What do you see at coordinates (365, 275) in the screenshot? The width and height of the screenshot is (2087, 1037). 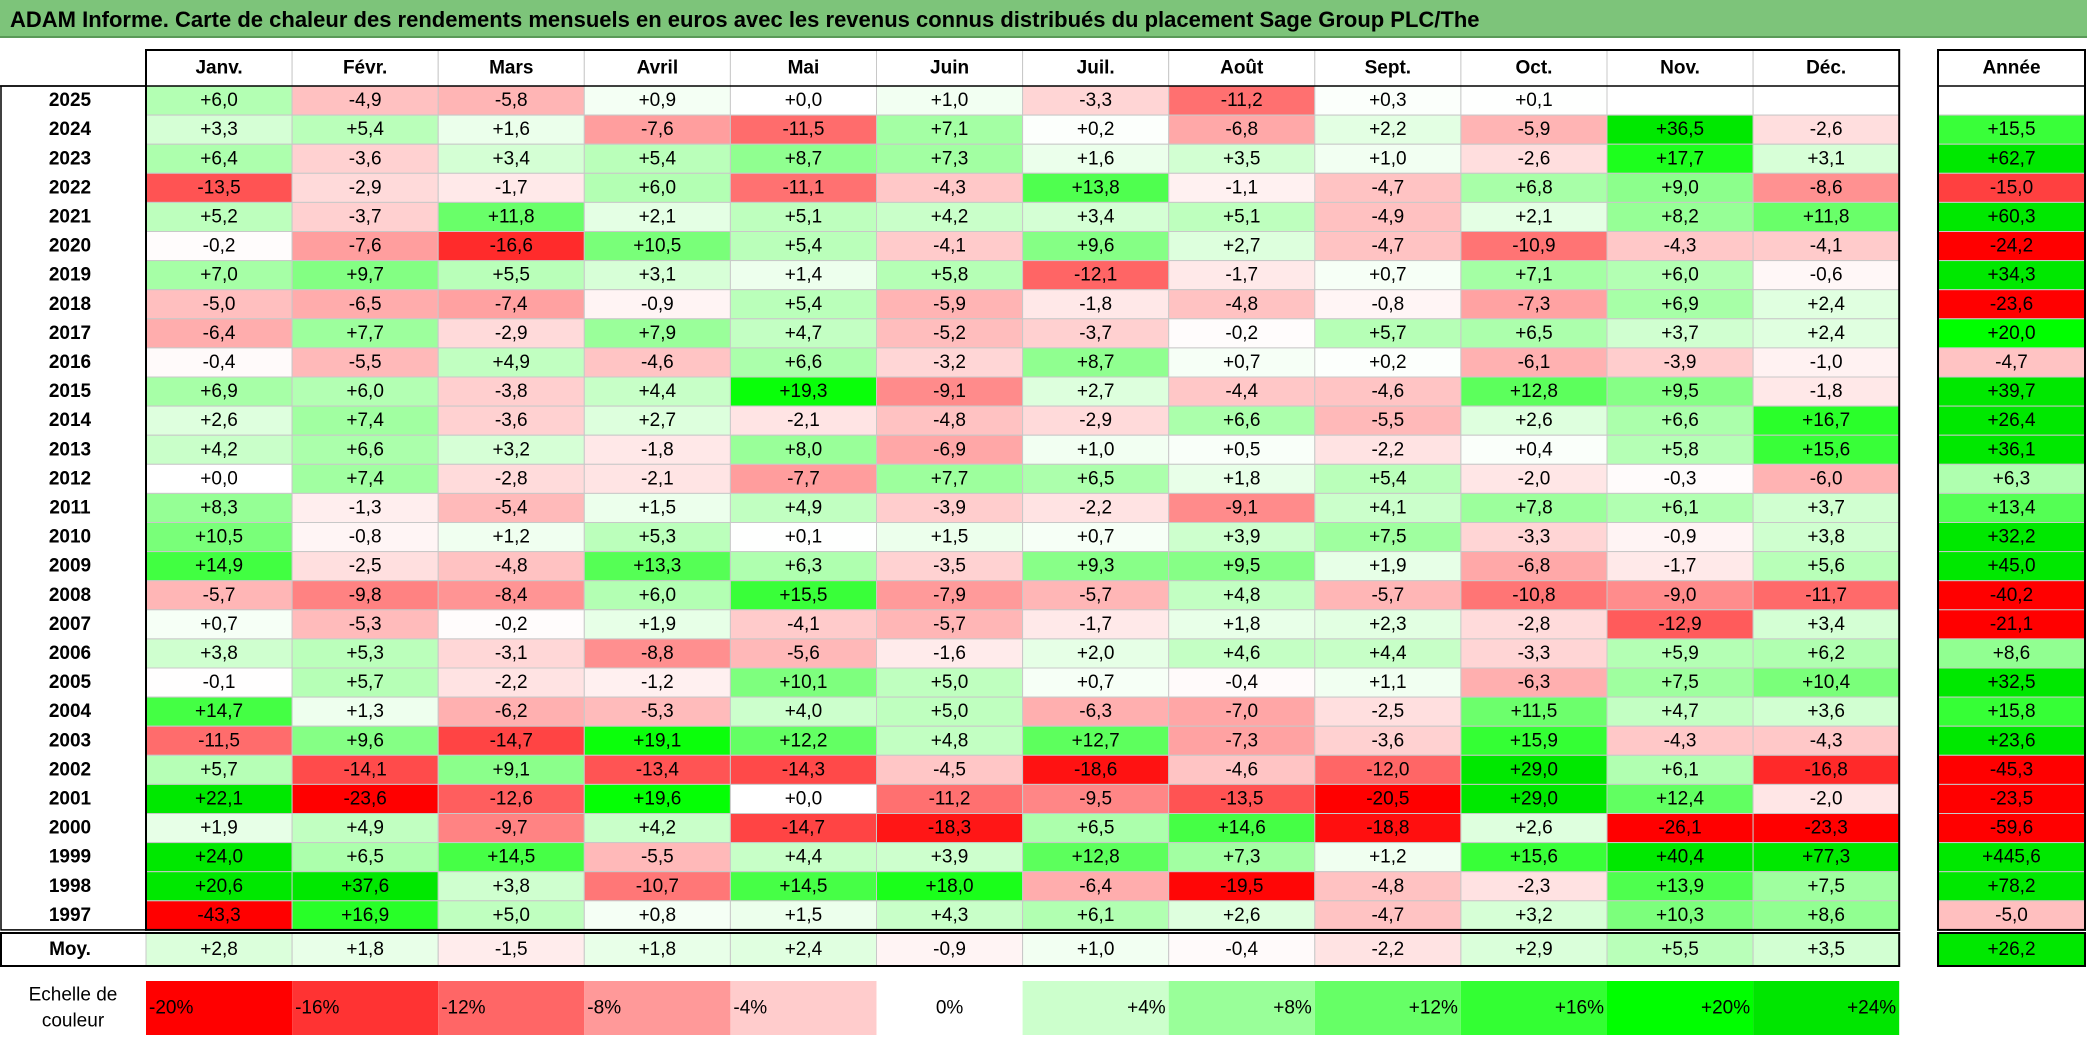 I see `heatmap-cell-value: +9,7` at bounding box center [365, 275].